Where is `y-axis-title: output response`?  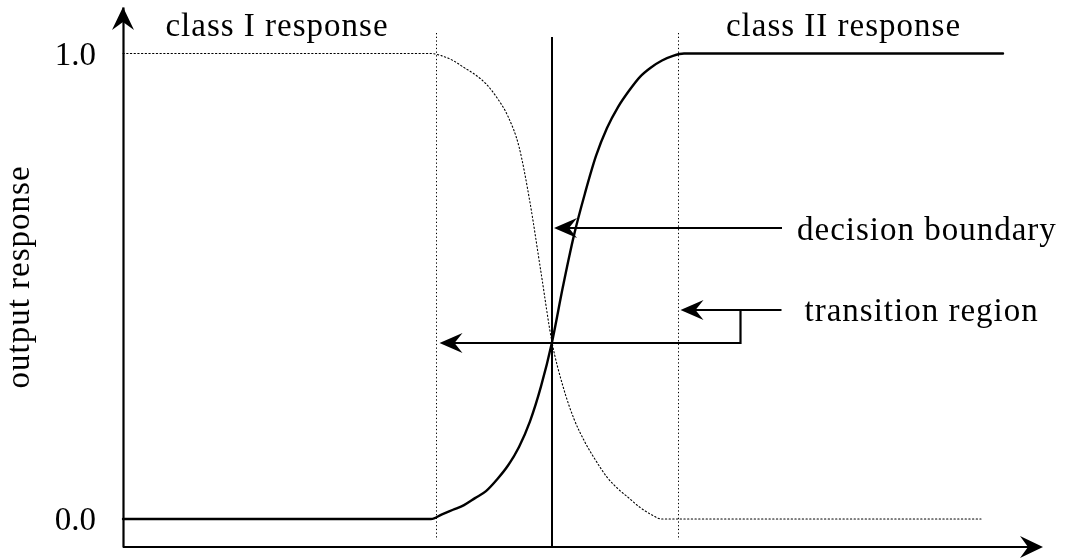
y-axis-title: output response is located at coordinates (18, 277).